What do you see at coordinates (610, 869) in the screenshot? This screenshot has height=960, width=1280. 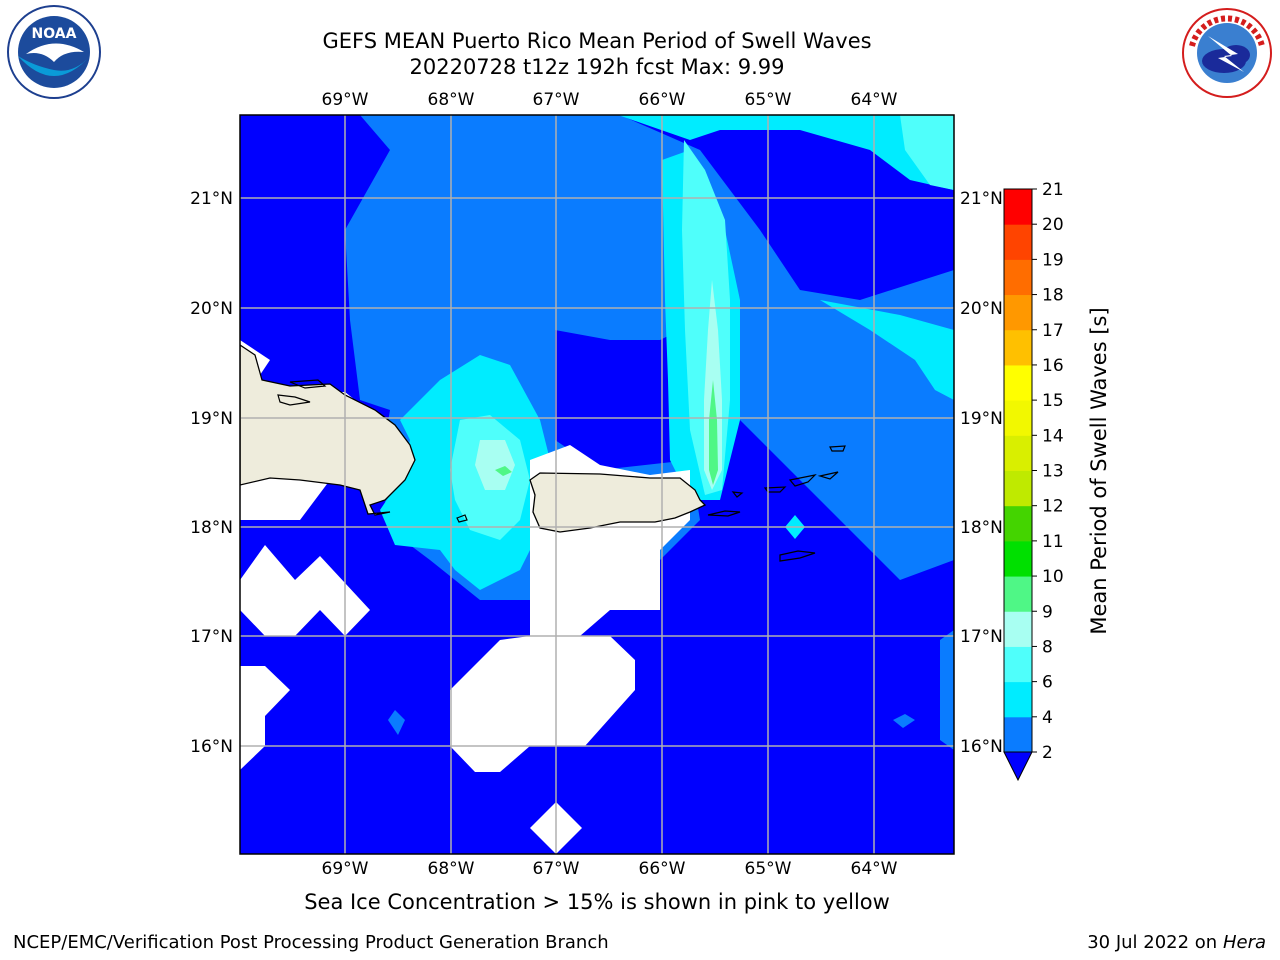 I see `lon-labels-bottom: 69°W 68°W 67°W 66°W 65°W 64°W` at bounding box center [610, 869].